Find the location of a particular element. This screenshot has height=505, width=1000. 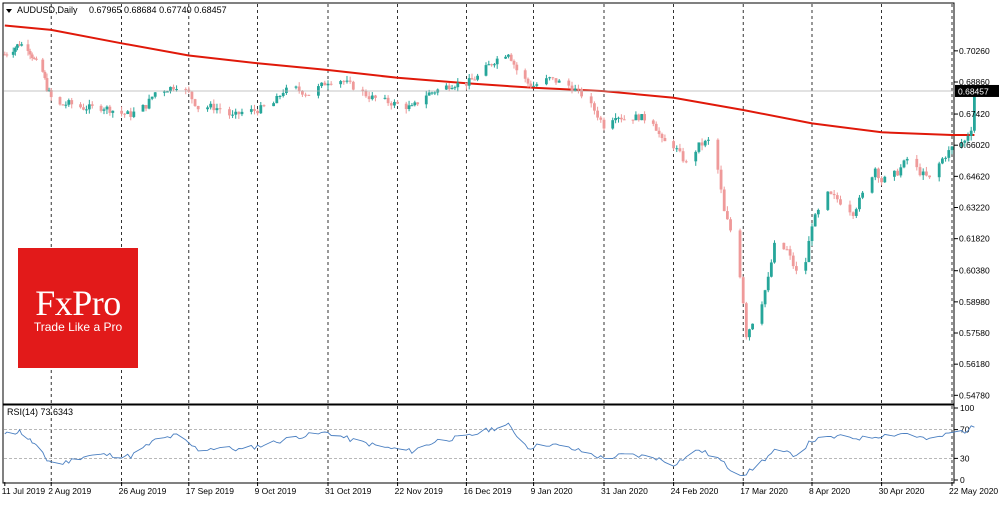

time-tick-label: 30 Apr 2020 is located at coordinates (902, 491).